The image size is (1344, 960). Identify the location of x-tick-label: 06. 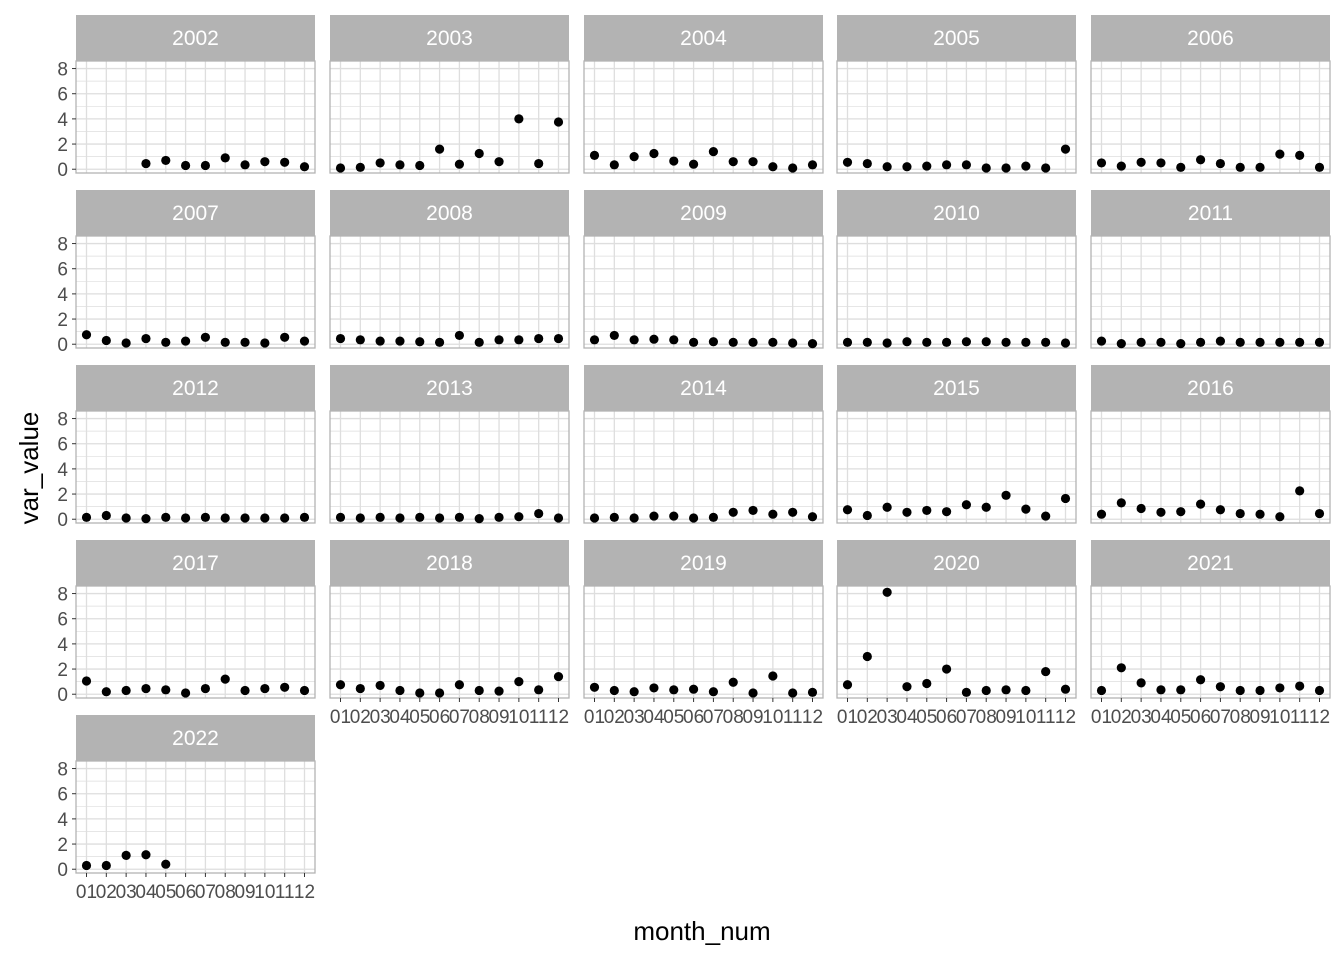
(946, 717).